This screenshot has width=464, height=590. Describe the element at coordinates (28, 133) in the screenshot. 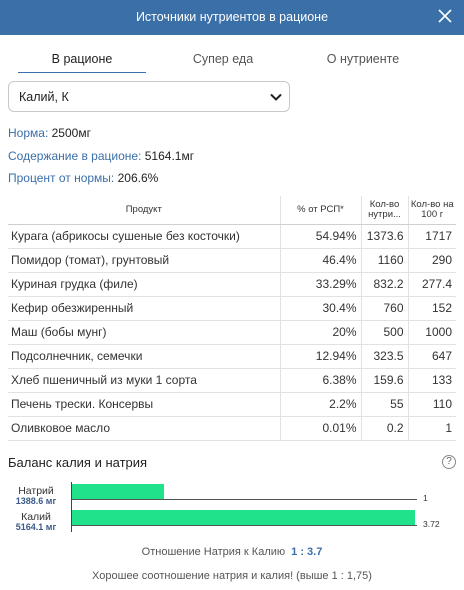

I see `norm-label: Норма:` at that location.